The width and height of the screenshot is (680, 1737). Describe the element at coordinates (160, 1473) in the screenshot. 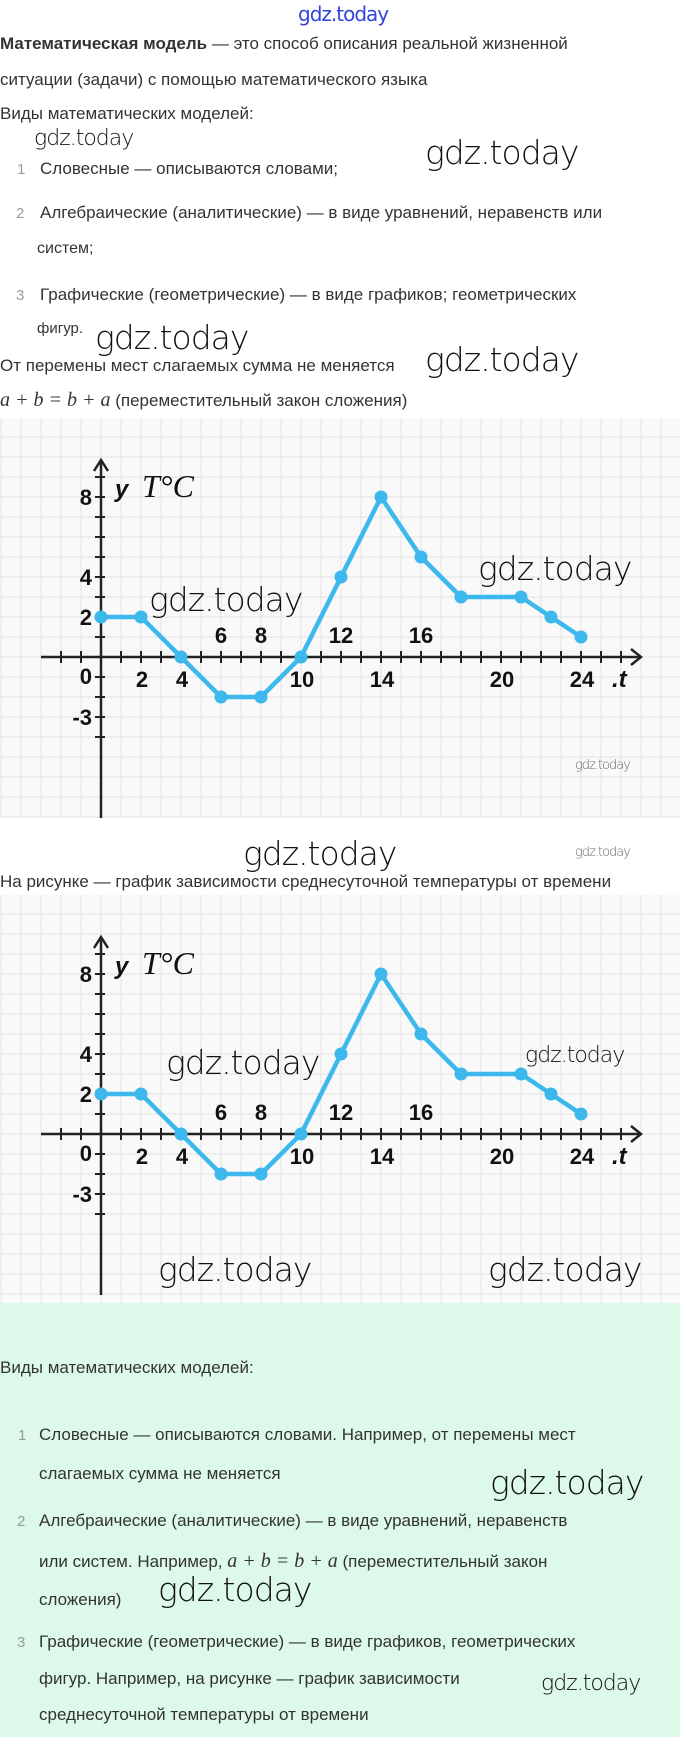

I see `list-item-cont: слагаемых сумма не меняется` at that location.